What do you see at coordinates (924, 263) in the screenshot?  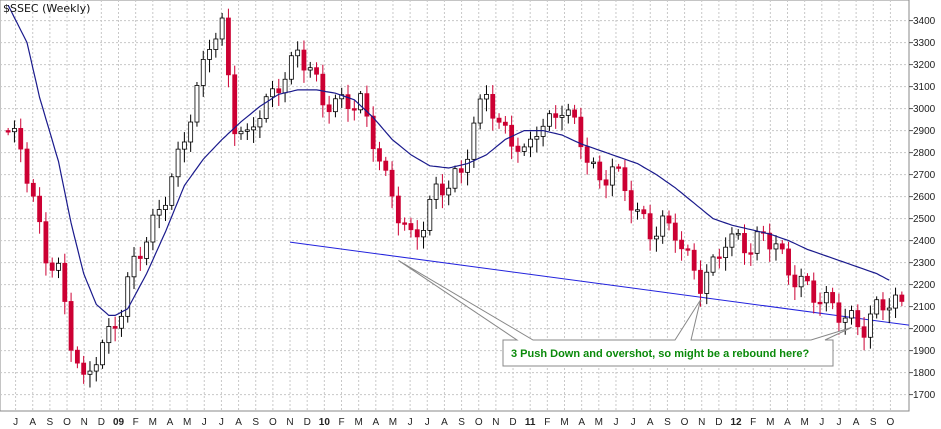 I see `y-tick-label: 2300` at bounding box center [924, 263].